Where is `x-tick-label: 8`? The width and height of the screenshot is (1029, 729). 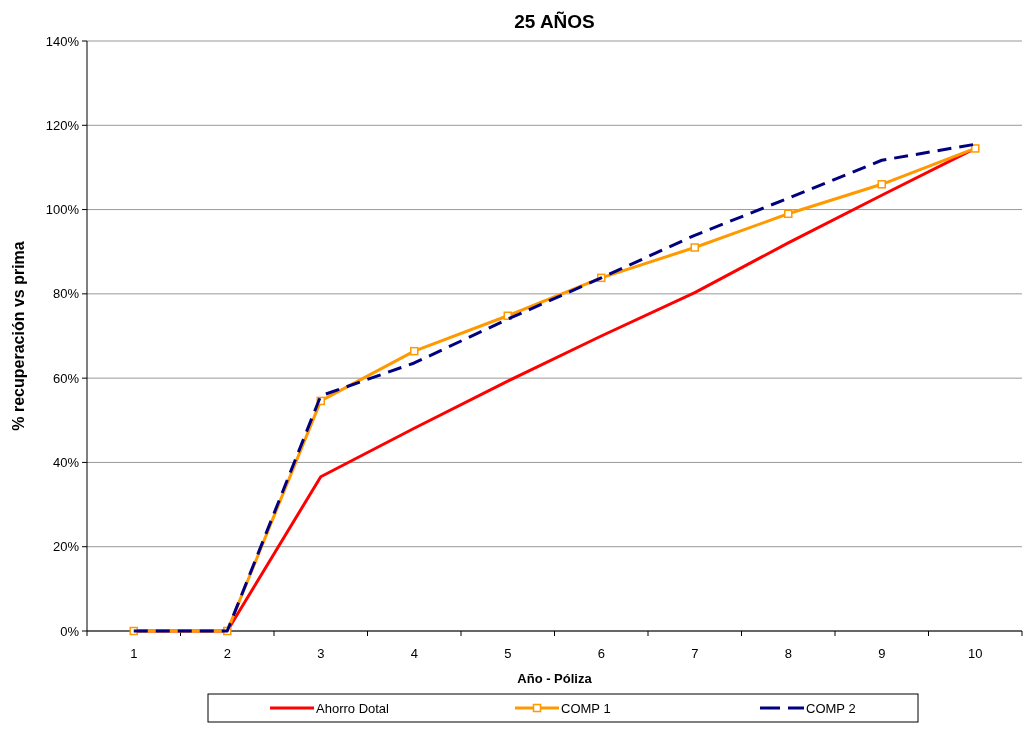
x-tick-label: 8 is located at coordinates (788, 653).